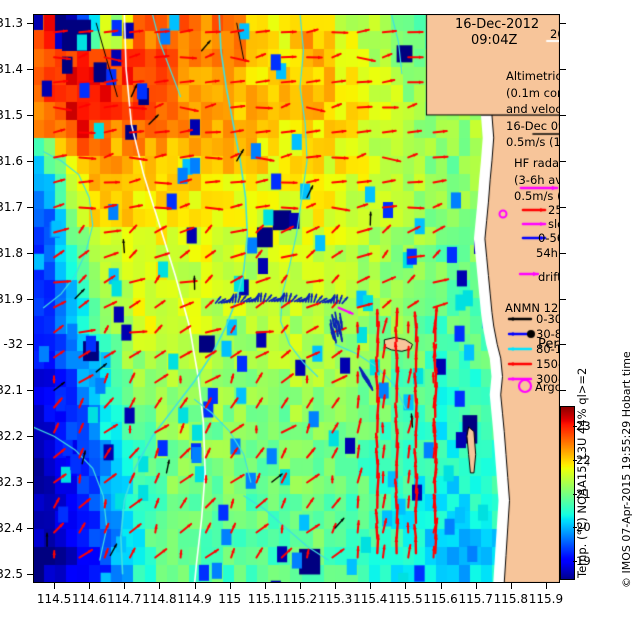 The image size is (640, 630). Describe the element at coordinates (548, 364) in the screenshot. I see `anmn-bin-label: 150-300m` at that location.